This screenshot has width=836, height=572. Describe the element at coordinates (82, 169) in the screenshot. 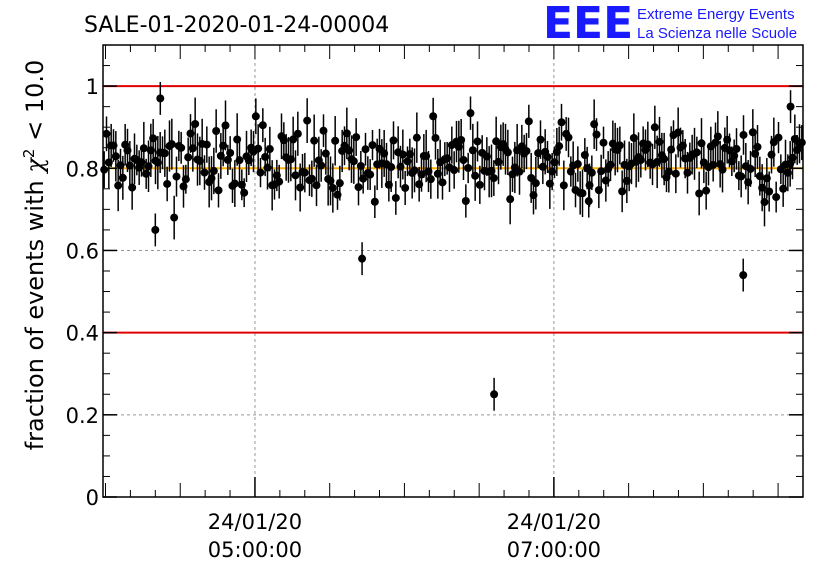

I see `y-tick-label: 0.8` at that location.